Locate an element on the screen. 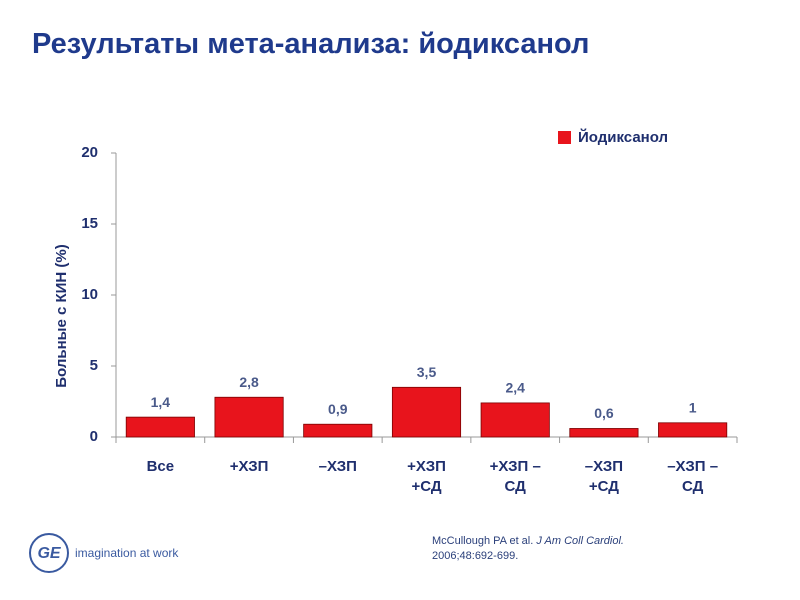 The width and height of the screenshot is (800, 600). x-tick-label: –ХЗП is located at coordinates (337, 466).